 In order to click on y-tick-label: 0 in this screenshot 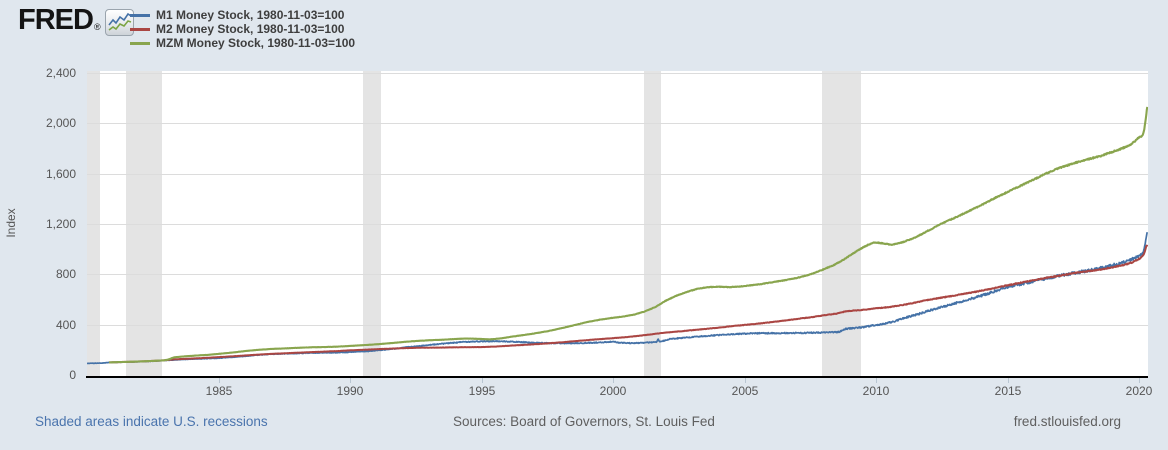, I will do `click(72, 375)`.